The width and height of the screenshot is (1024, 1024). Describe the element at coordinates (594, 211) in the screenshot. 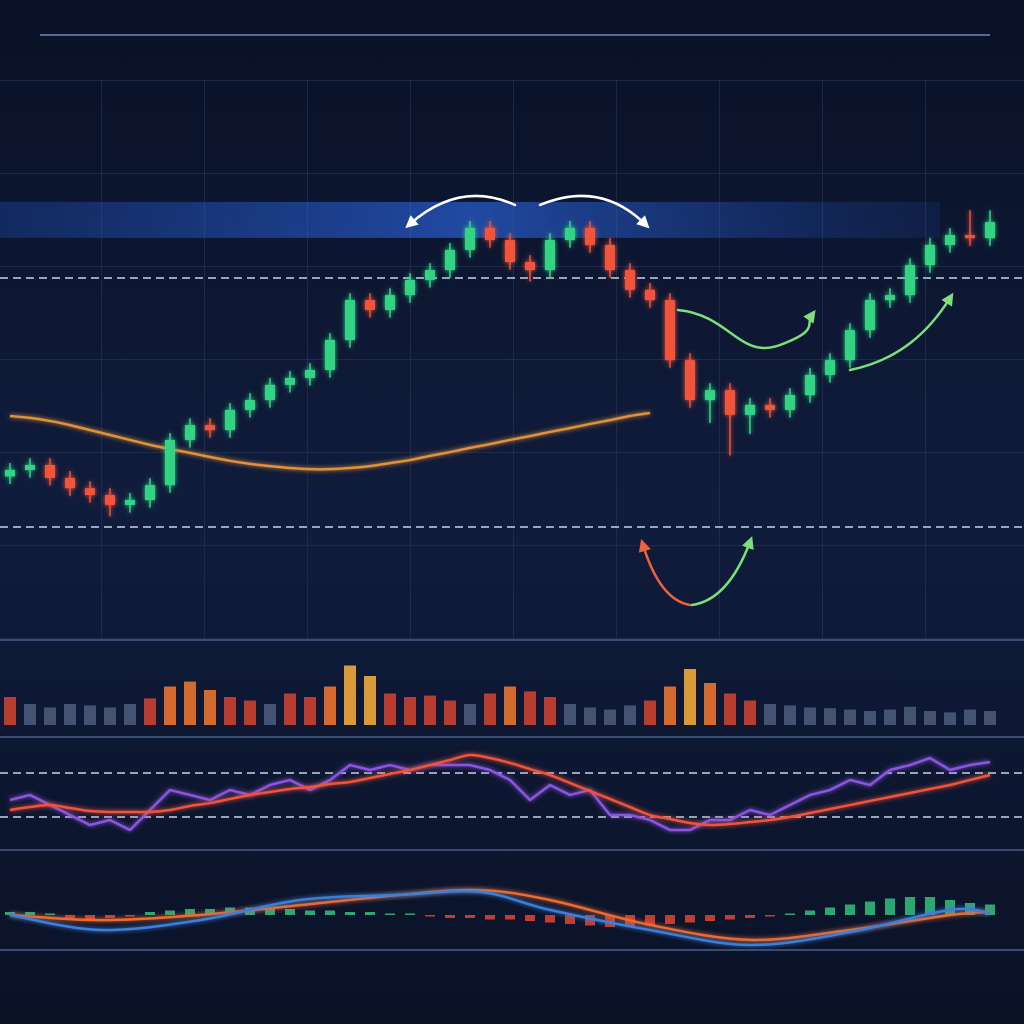

I see `arrow` at that location.